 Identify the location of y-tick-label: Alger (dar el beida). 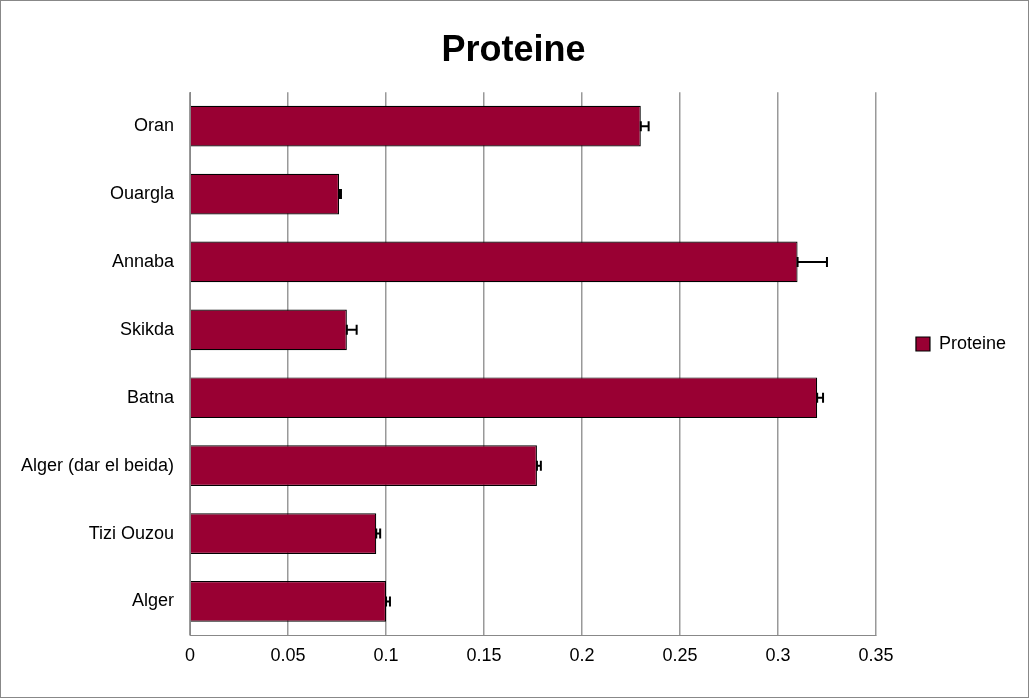
(97, 464).